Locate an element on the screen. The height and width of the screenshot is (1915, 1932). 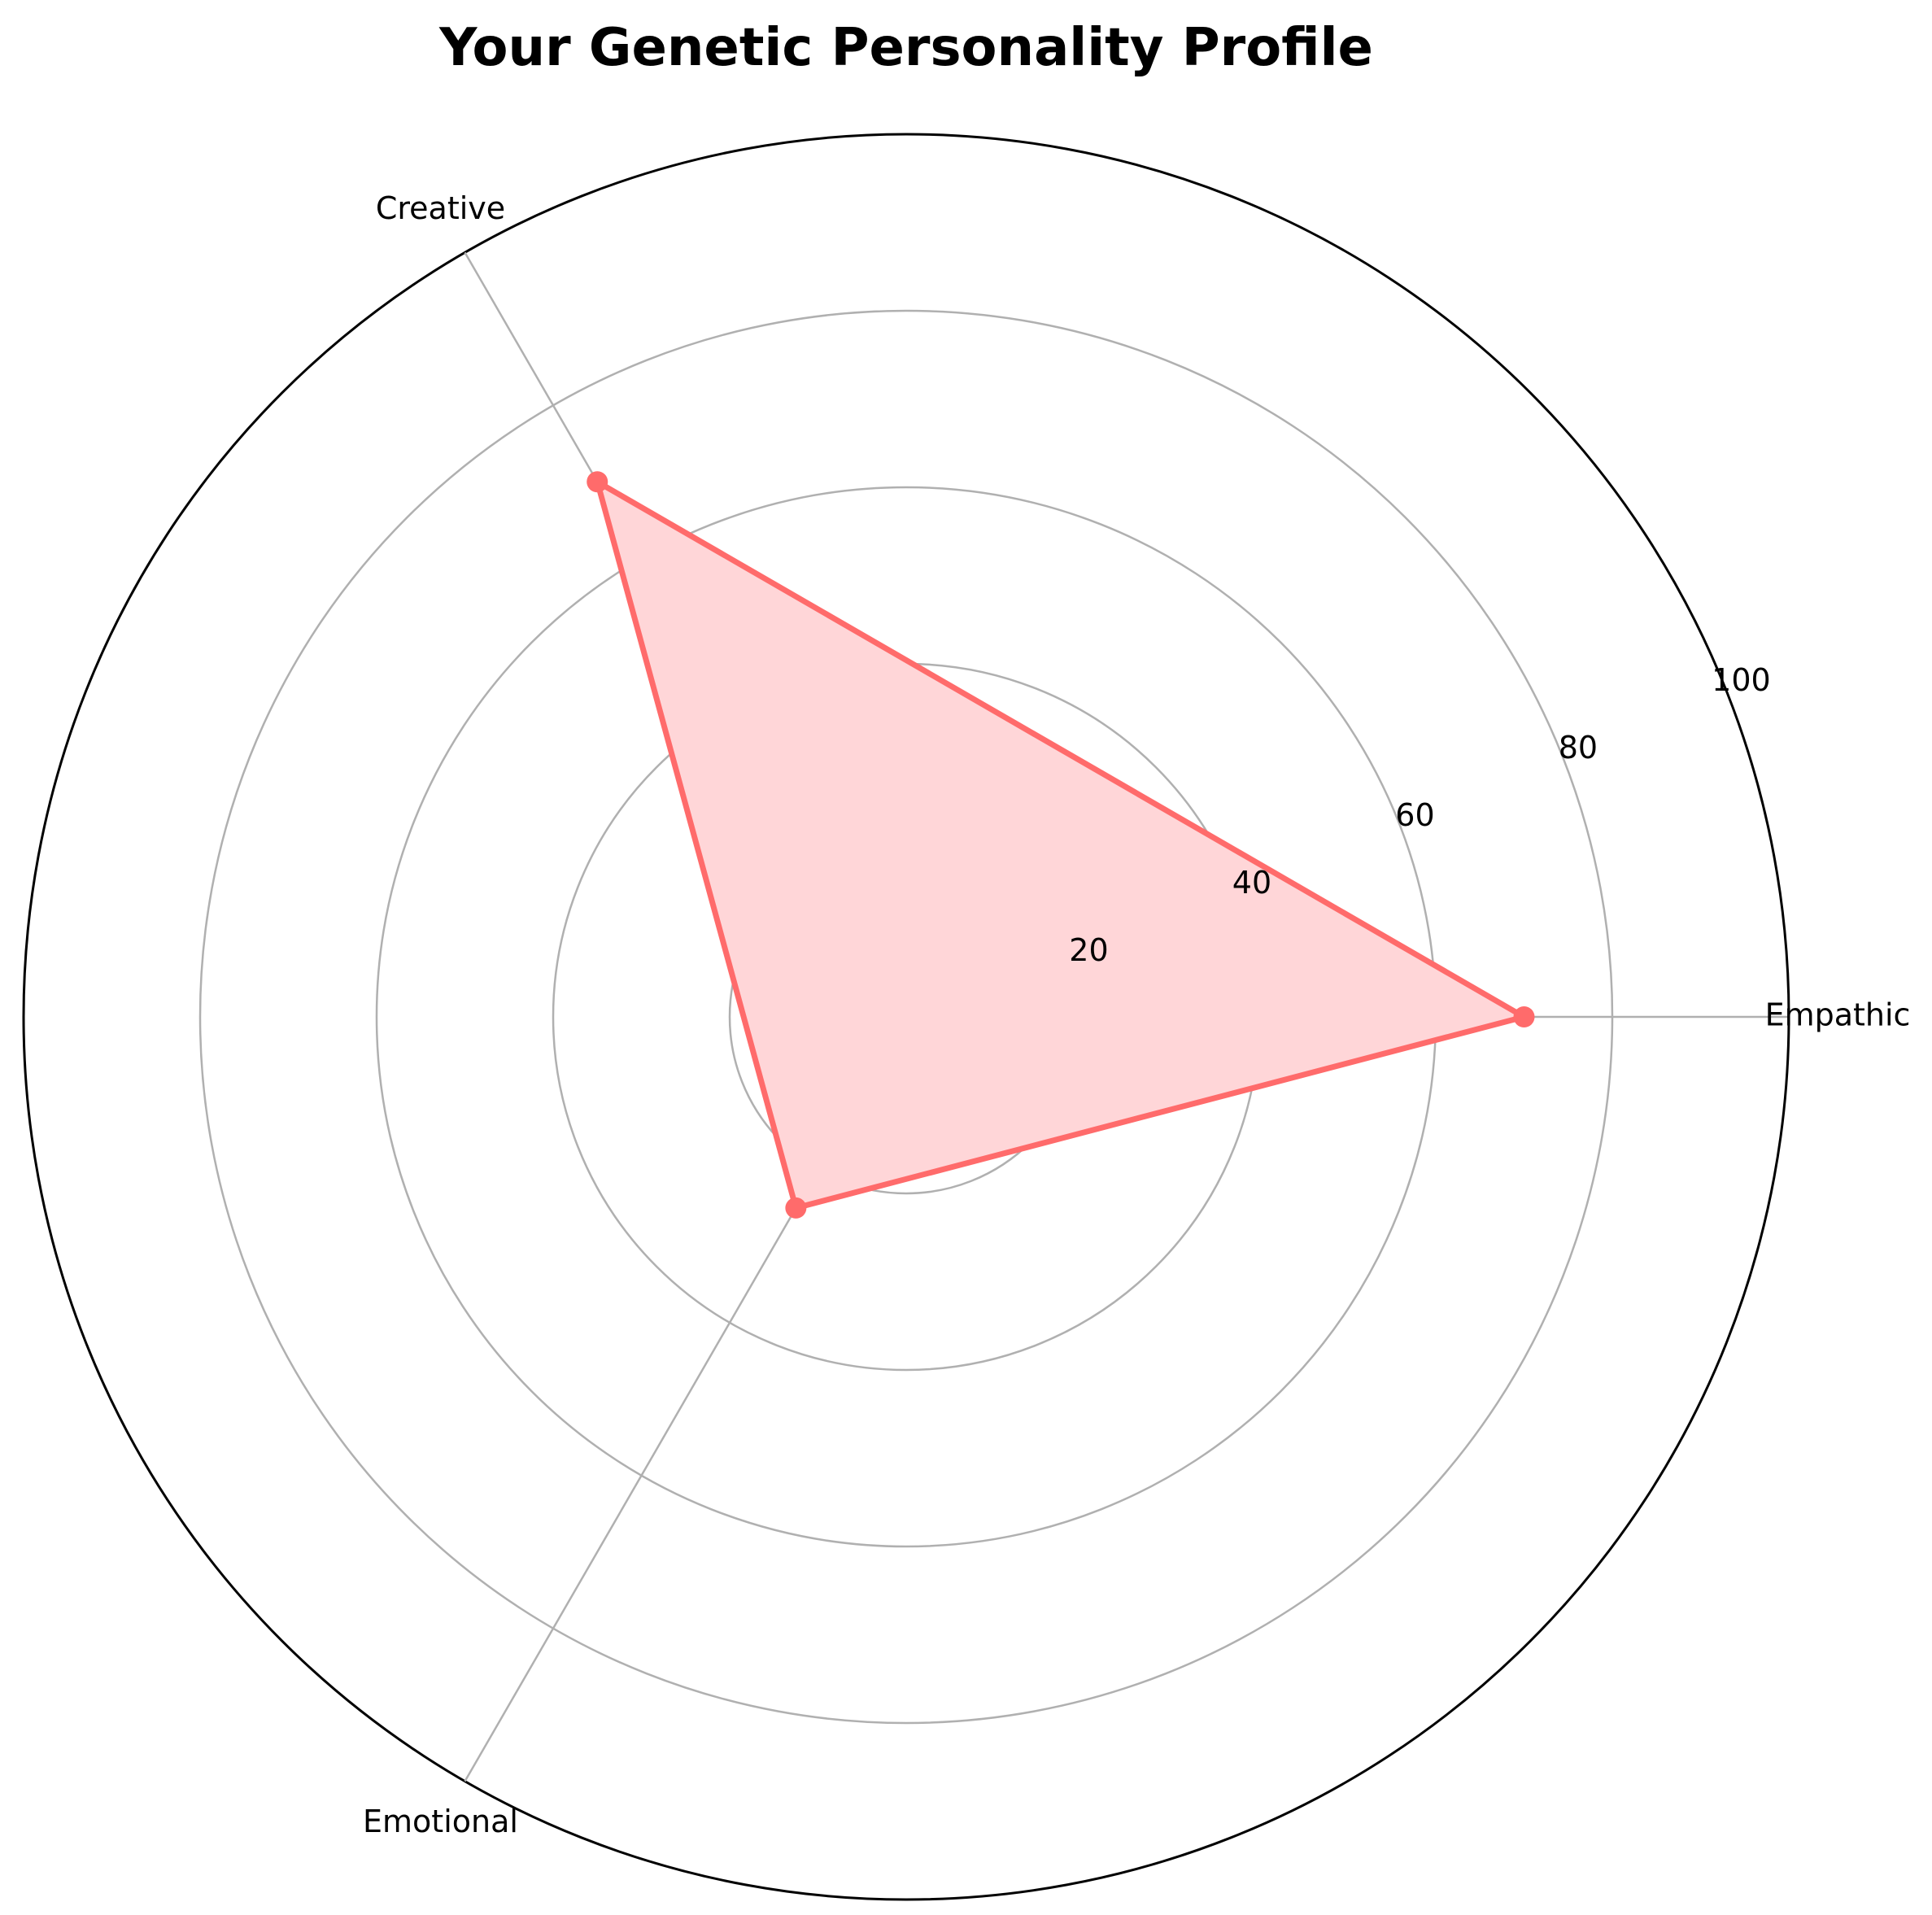
radial-tick-label: 100 is located at coordinates (1742, 680).